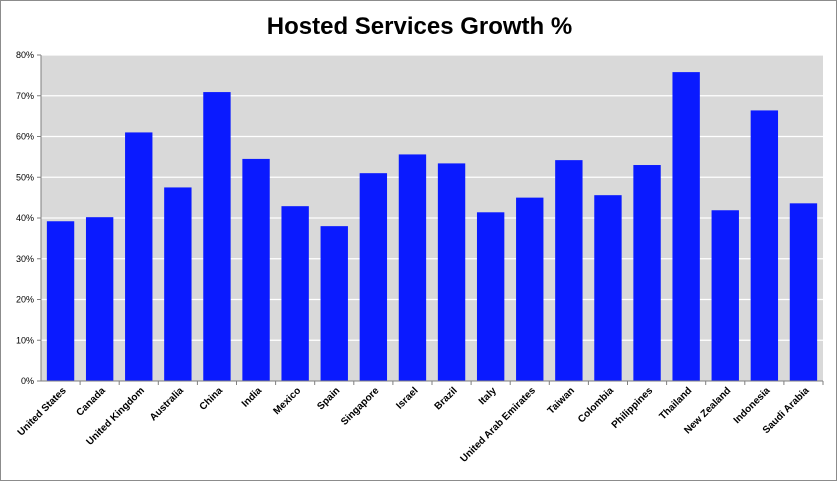 The width and height of the screenshot is (837, 482). I want to click on bar-italy, so click(490, 296).